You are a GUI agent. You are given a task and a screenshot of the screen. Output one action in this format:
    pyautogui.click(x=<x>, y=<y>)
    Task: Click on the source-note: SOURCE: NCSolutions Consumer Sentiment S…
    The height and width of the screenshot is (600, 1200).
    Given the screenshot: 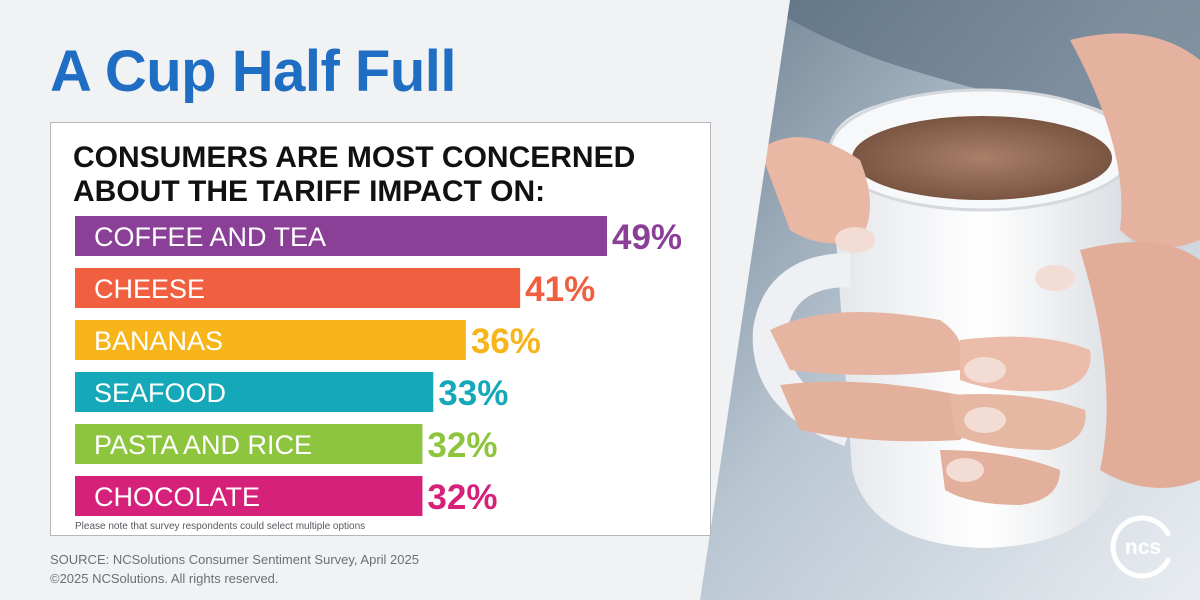 What is the action you would take?
    pyautogui.click(x=234, y=559)
    